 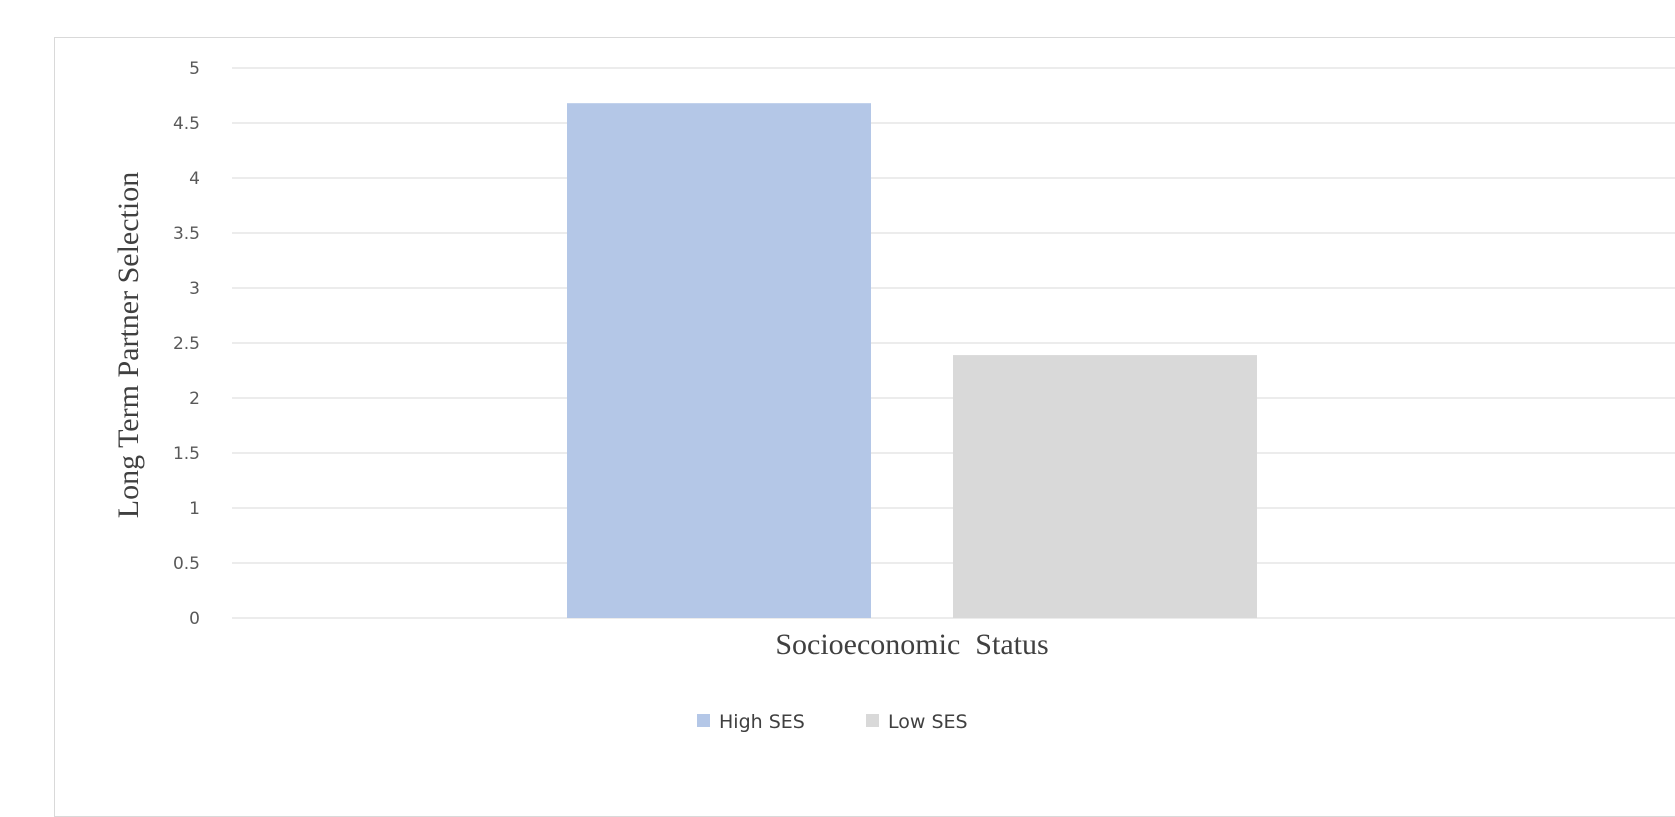 I want to click on legend-label-low-ses: Low SES, so click(x=928, y=722).